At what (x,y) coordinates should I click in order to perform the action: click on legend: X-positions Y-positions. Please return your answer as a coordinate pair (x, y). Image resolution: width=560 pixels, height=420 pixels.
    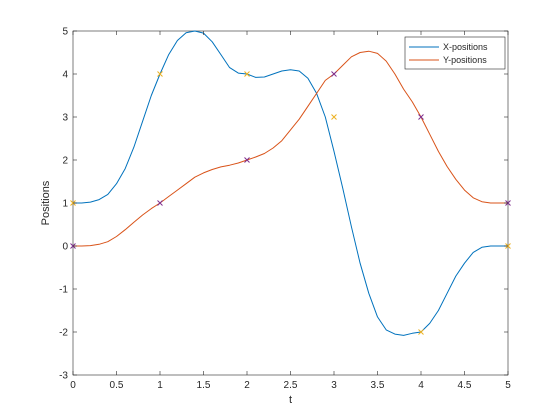
    Looking at the image, I should click on (455, 53).